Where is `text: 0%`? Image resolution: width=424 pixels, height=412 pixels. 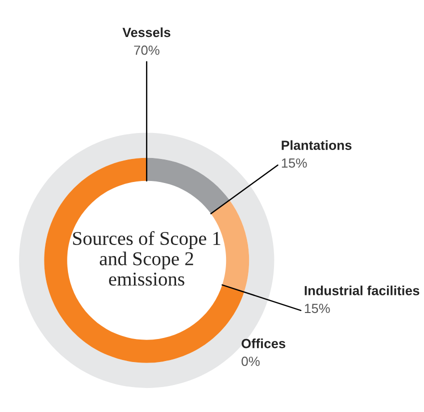
text: 0% is located at coordinates (251, 361).